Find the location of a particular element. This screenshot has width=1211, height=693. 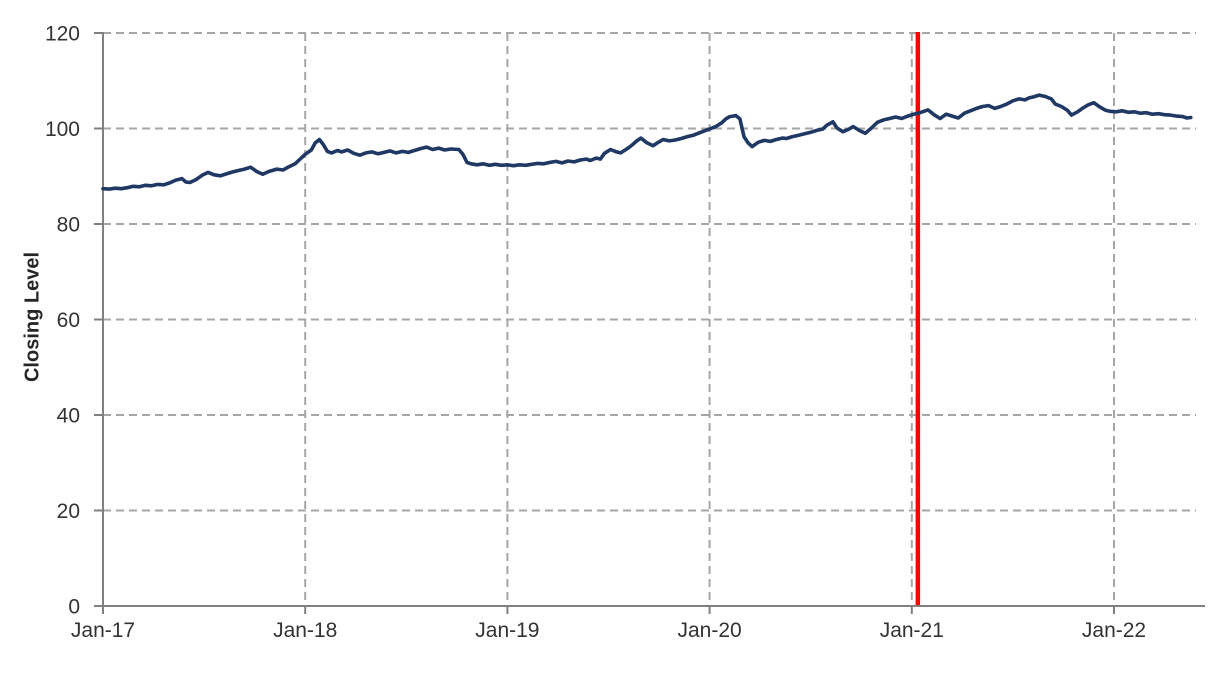

y-tick-label-0: 0 is located at coordinates (74, 607).